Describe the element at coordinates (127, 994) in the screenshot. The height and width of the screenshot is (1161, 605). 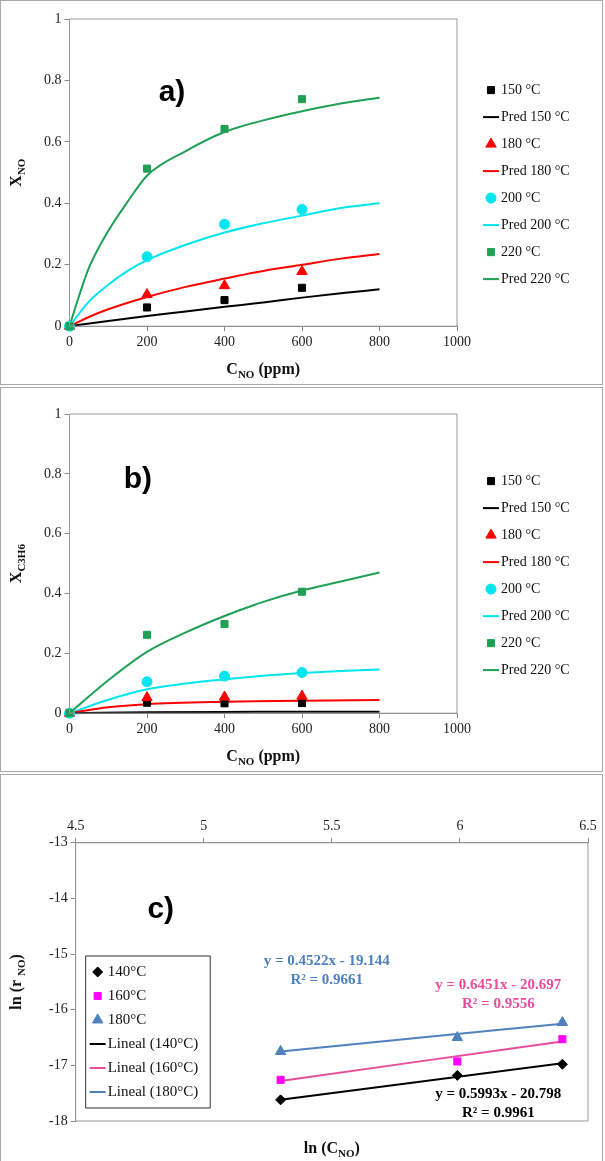
I see `legend-label: 160°C` at that location.